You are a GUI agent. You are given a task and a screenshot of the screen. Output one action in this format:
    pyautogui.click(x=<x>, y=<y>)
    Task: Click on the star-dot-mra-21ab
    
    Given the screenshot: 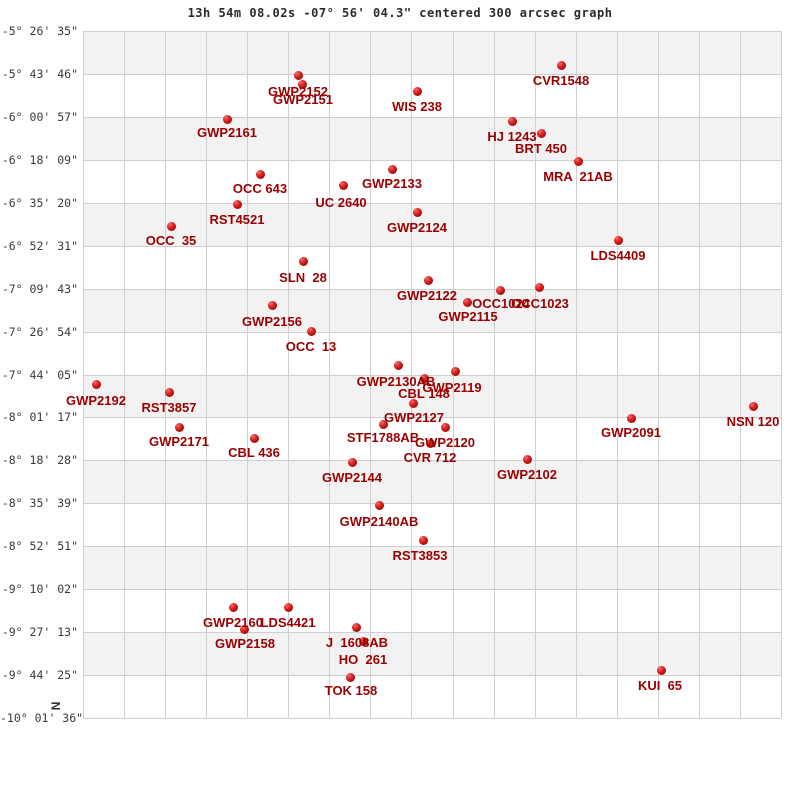 What is the action you would take?
    pyautogui.click(x=578, y=161)
    